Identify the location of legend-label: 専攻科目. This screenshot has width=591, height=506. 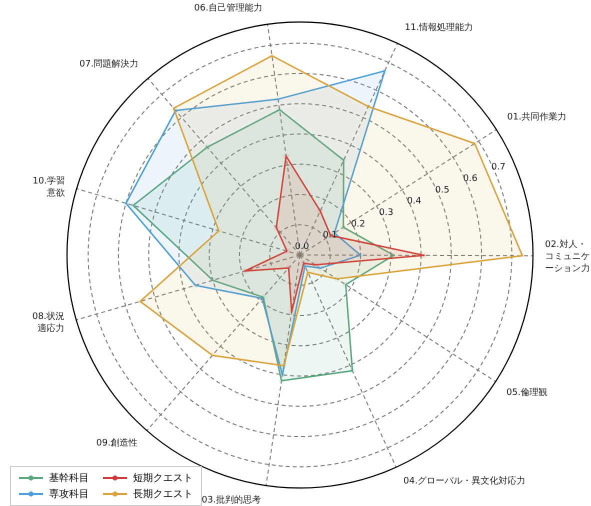
(69, 494).